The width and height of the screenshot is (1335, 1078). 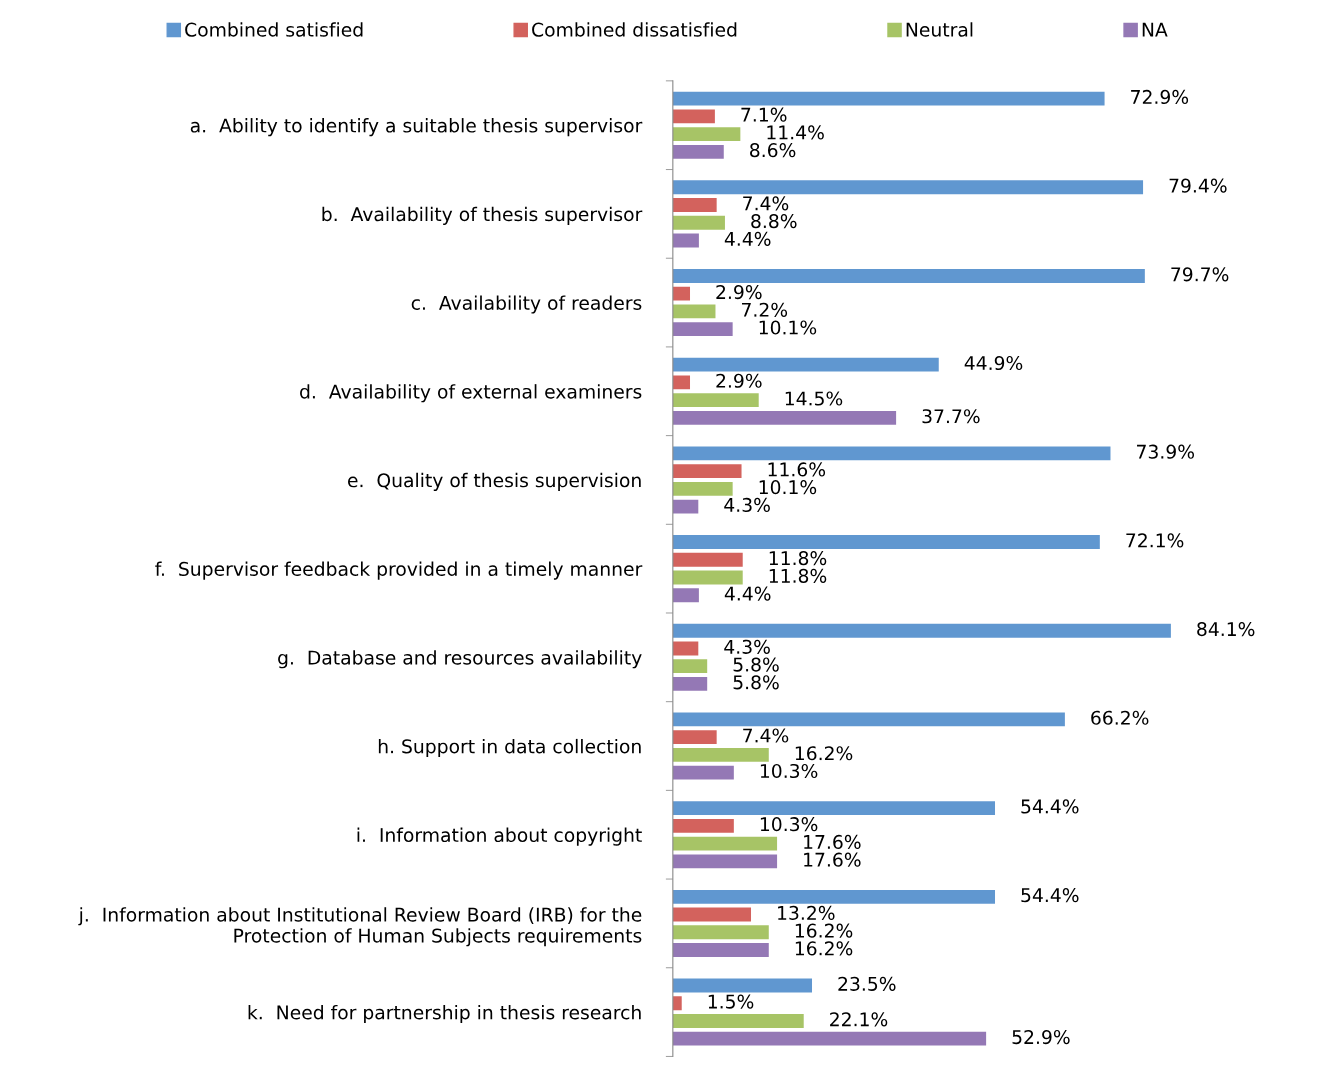 What do you see at coordinates (1226, 629) in the screenshot?
I see `data-label: 84.1%` at bounding box center [1226, 629].